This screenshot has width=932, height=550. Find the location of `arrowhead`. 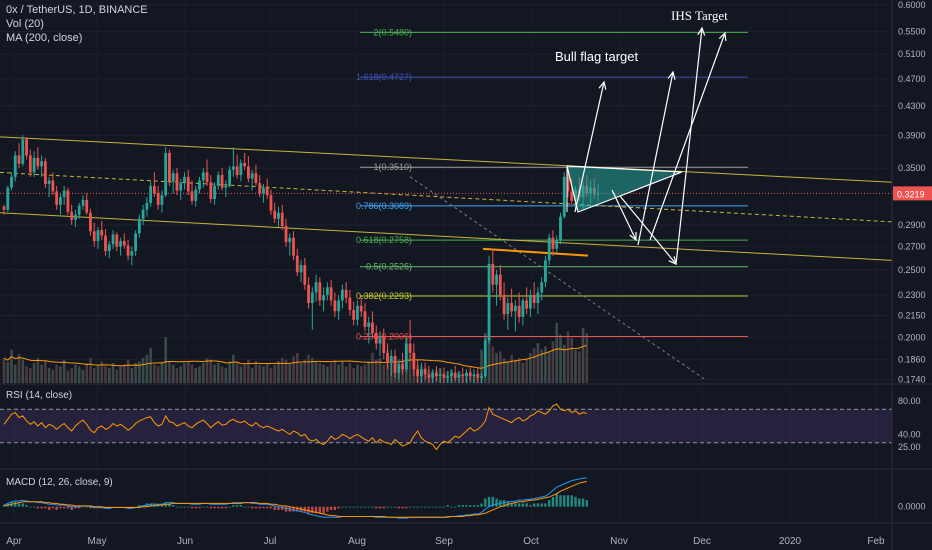

arrowhead is located at coordinates (602, 85).